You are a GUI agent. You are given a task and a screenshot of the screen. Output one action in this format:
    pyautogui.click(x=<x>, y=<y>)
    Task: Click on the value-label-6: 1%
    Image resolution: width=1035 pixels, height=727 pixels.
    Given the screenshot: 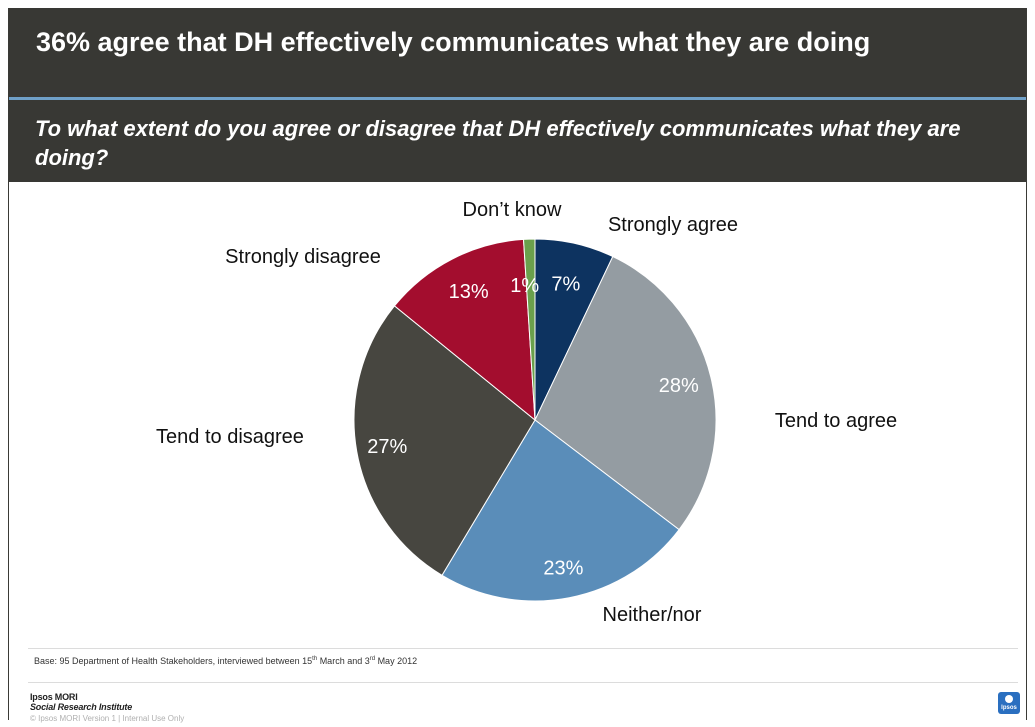 What is the action you would take?
    pyautogui.click(x=524, y=286)
    